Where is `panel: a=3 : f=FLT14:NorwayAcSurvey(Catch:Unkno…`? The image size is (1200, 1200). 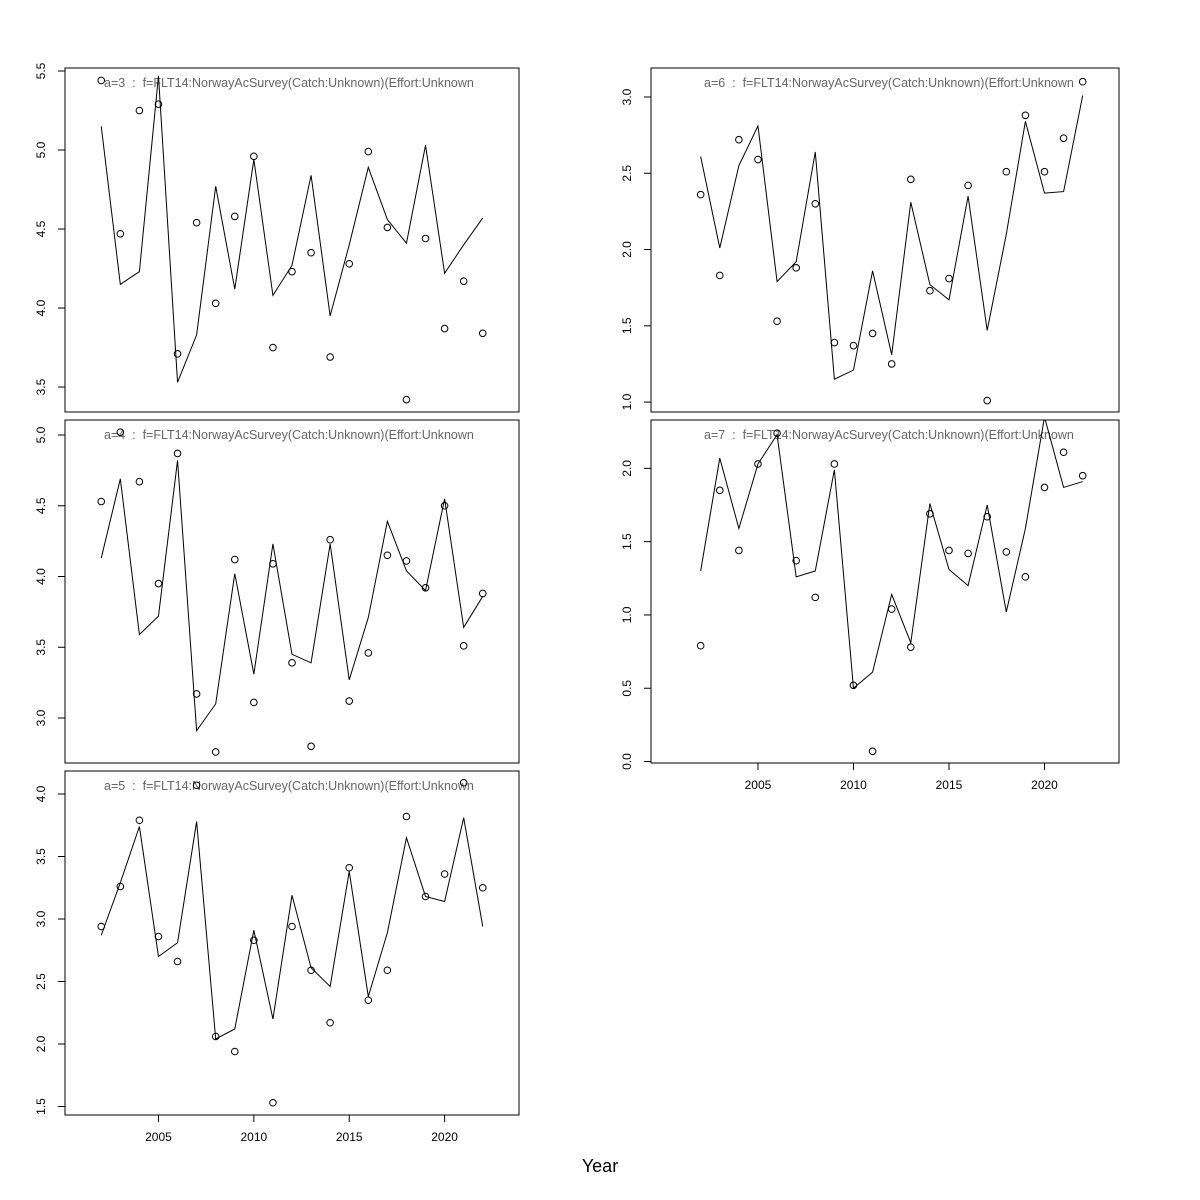 panel: a=3 : f=FLT14:NorwayAcSurvey(Catch:Unkno… is located at coordinates (277, 237).